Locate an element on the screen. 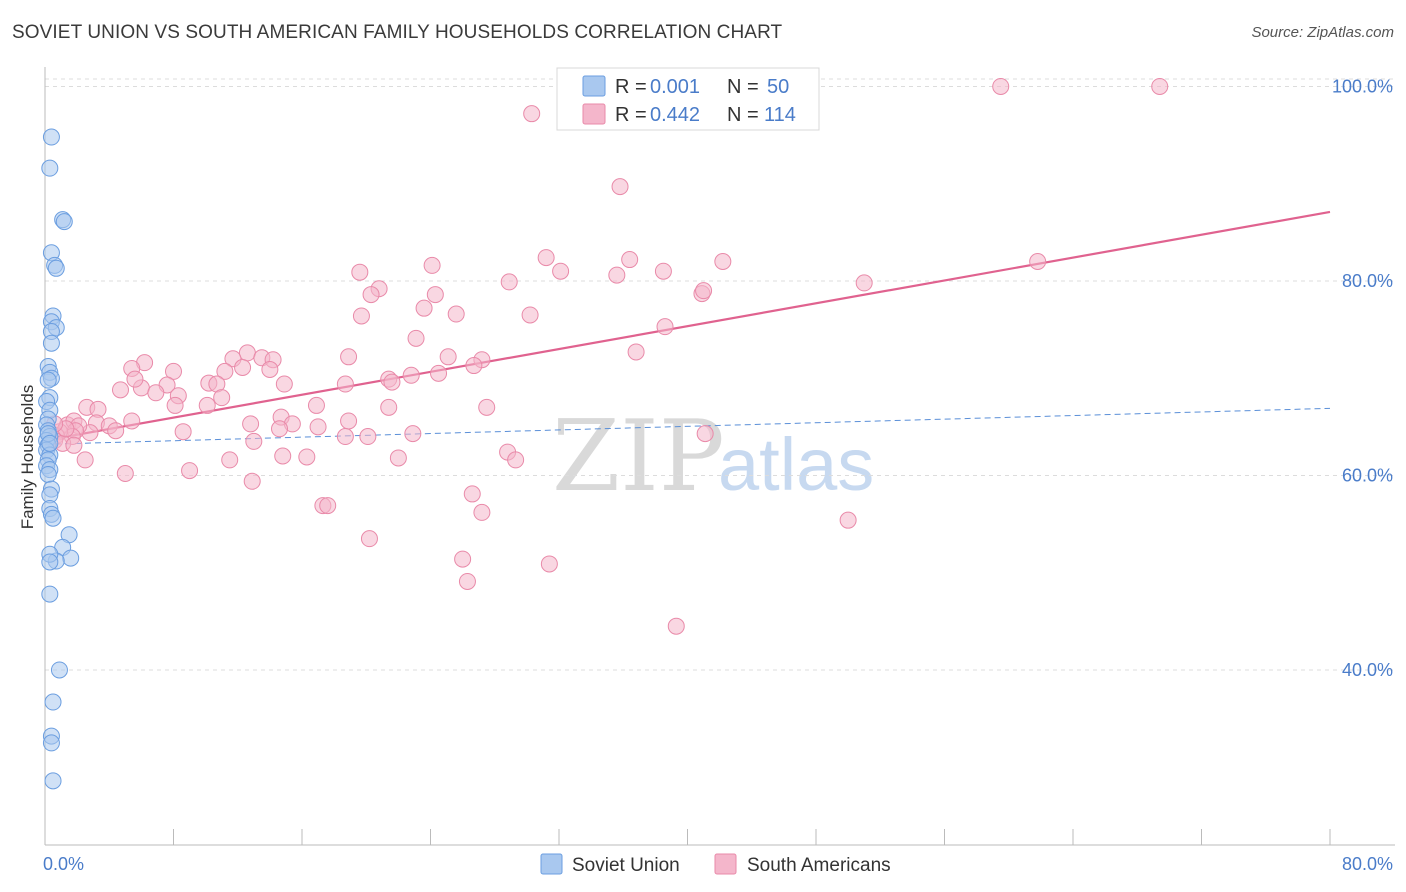 Image resolution: width=1406 pixels, height=892 pixels. legend-r-label-south-american: R = is located at coordinates (631, 115).